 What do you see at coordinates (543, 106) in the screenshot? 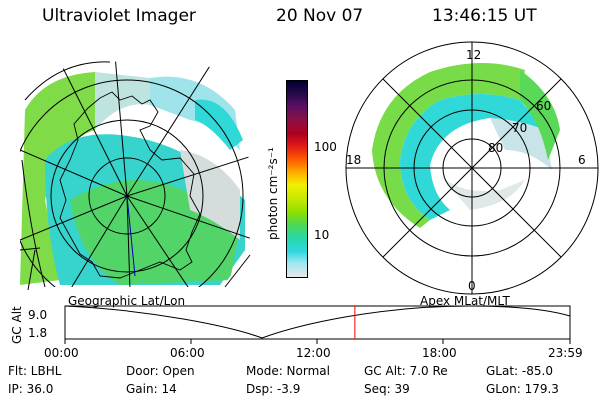
I see `lat-label-60: 60` at bounding box center [543, 106].